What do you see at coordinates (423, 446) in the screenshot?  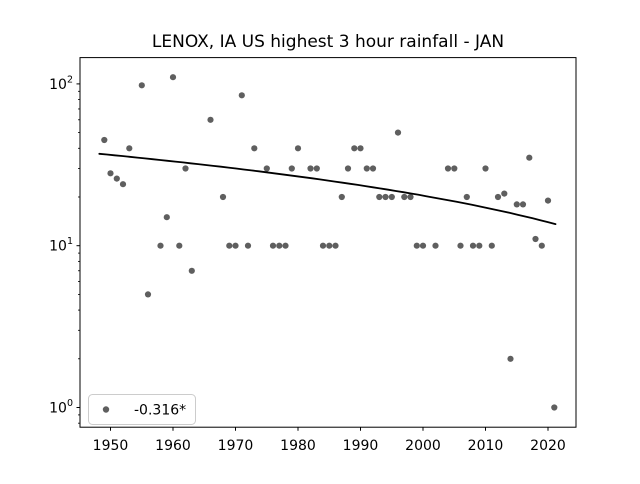 I see `x-tick-label: 2000` at bounding box center [423, 446].